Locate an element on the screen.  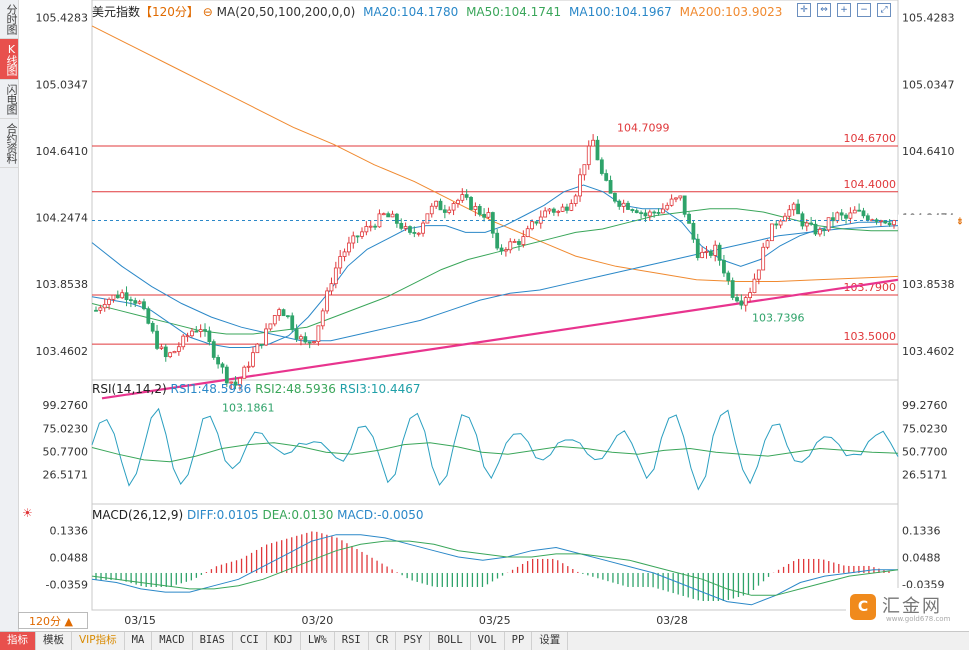
logo-url: www.gold678.com is located at coordinates (918, 619).